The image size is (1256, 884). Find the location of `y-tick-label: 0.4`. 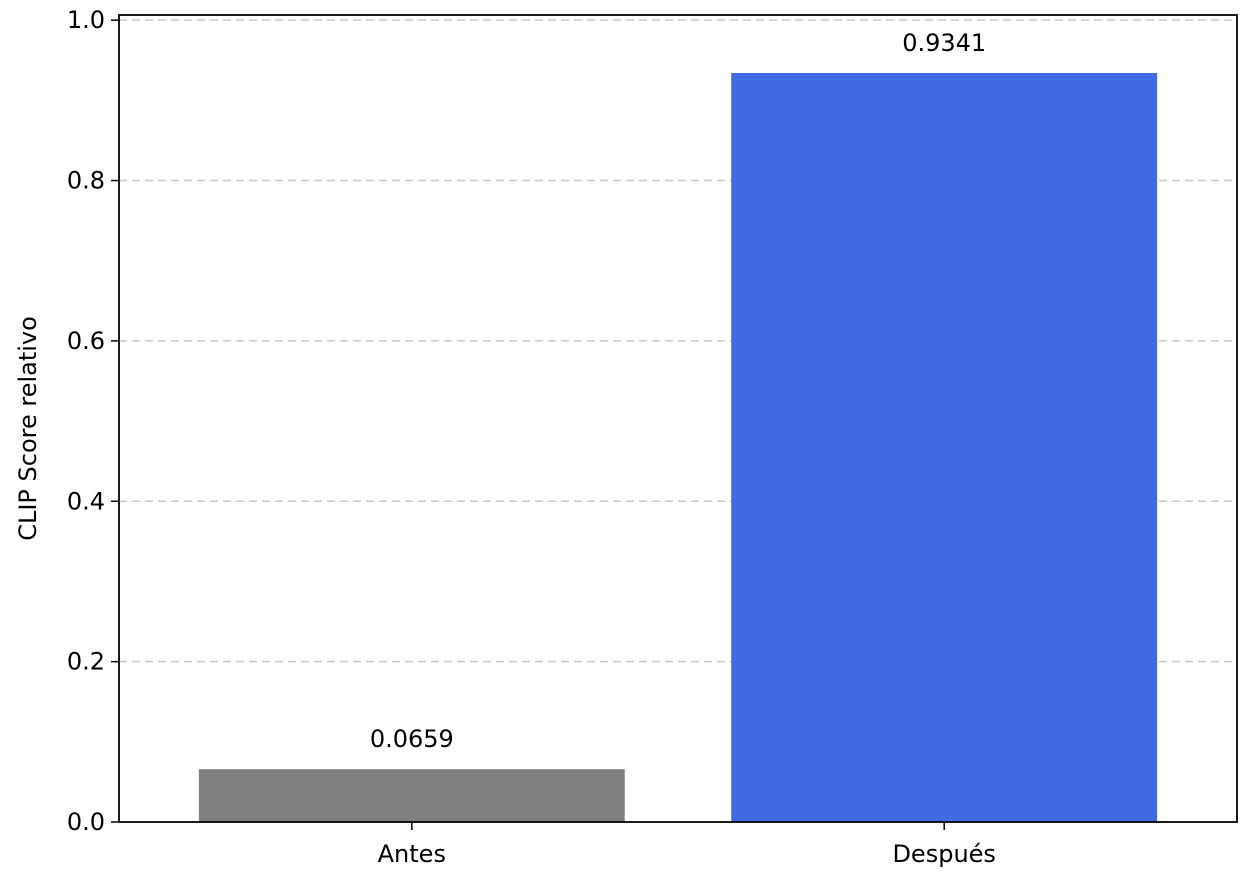

y-tick-label: 0.4 is located at coordinates (86, 501).